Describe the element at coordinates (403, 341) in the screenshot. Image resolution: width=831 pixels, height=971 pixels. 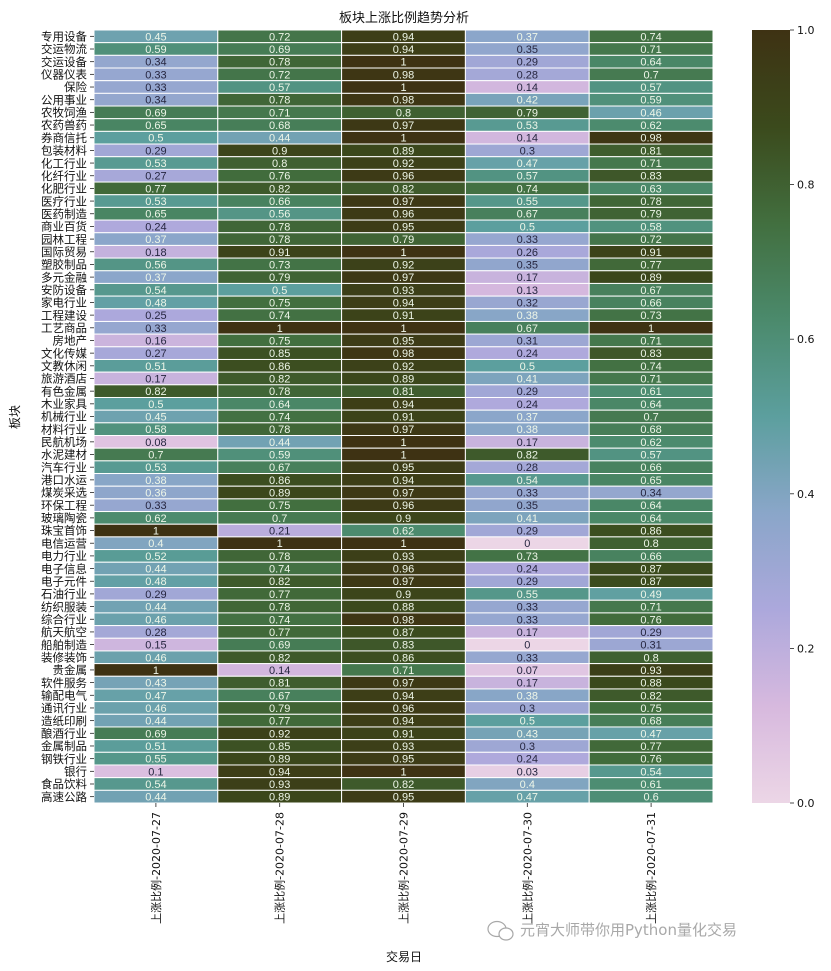
I see `cell-value-label: 0.95` at that location.